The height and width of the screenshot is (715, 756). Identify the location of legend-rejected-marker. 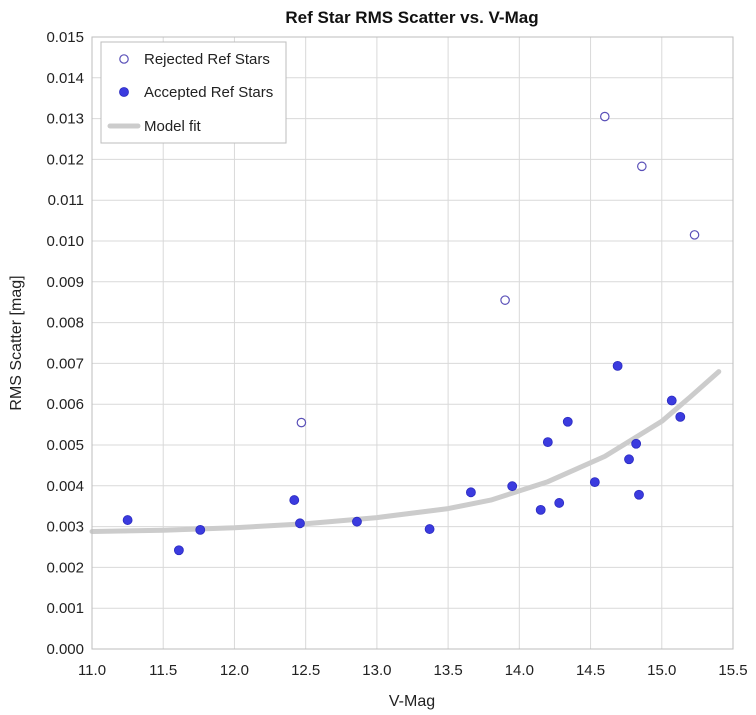
(124, 59).